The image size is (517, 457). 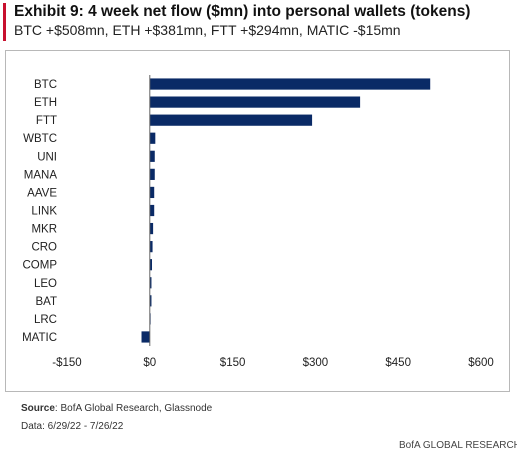 What do you see at coordinates (150, 301) in the screenshot?
I see `bar-bat` at bounding box center [150, 301].